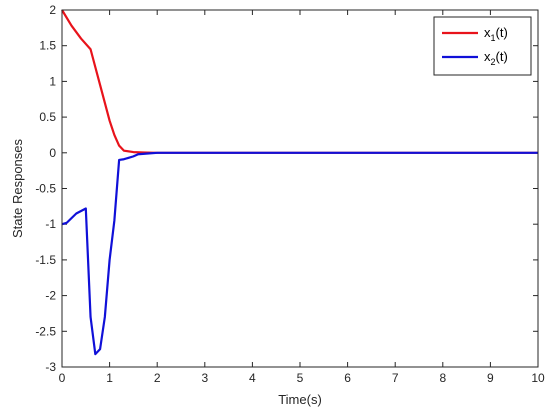  I want to click on x-tick-label: 1, so click(109, 378).